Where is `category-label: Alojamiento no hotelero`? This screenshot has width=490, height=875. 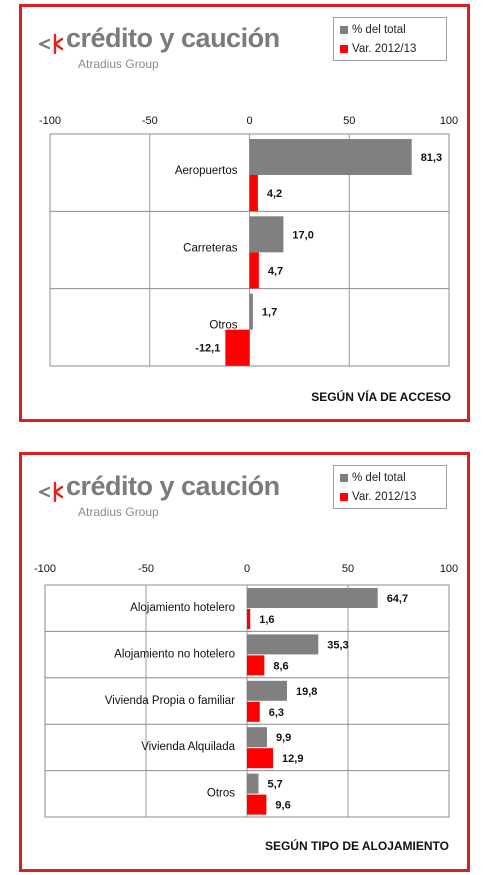 category-label: Alojamiento no hotelero is located at coordinates (174, 654).